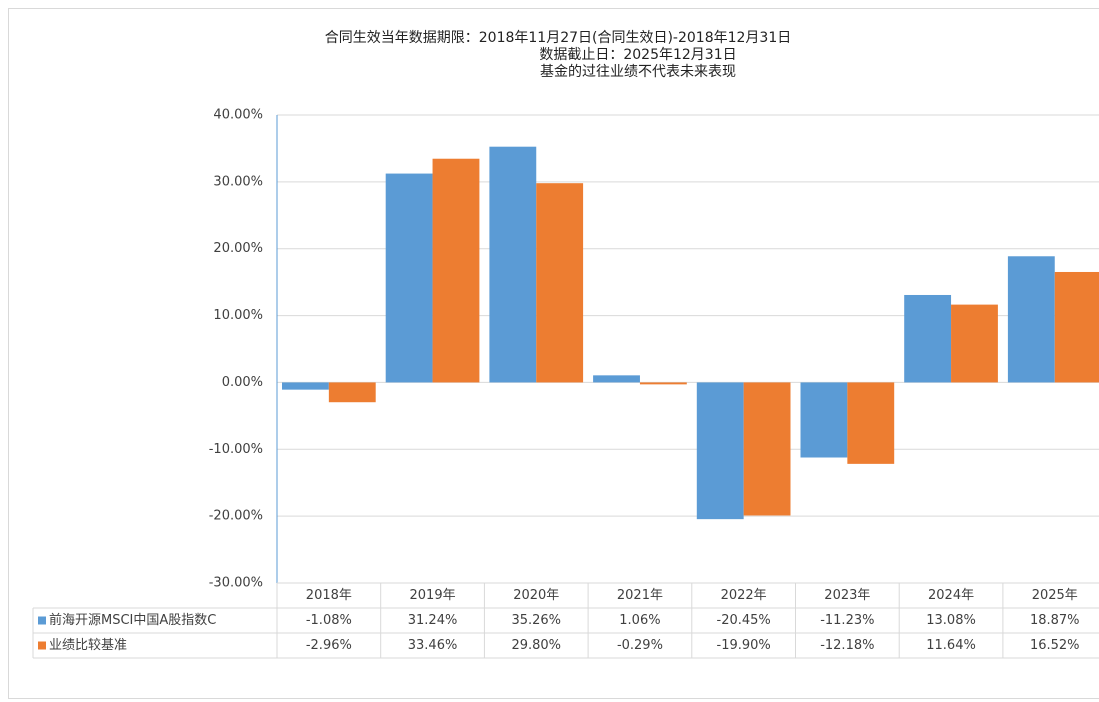  Describe the element at coordinates (88, 645) in the screenshot. I see `legend-label: 业绩比较基准` at that location.